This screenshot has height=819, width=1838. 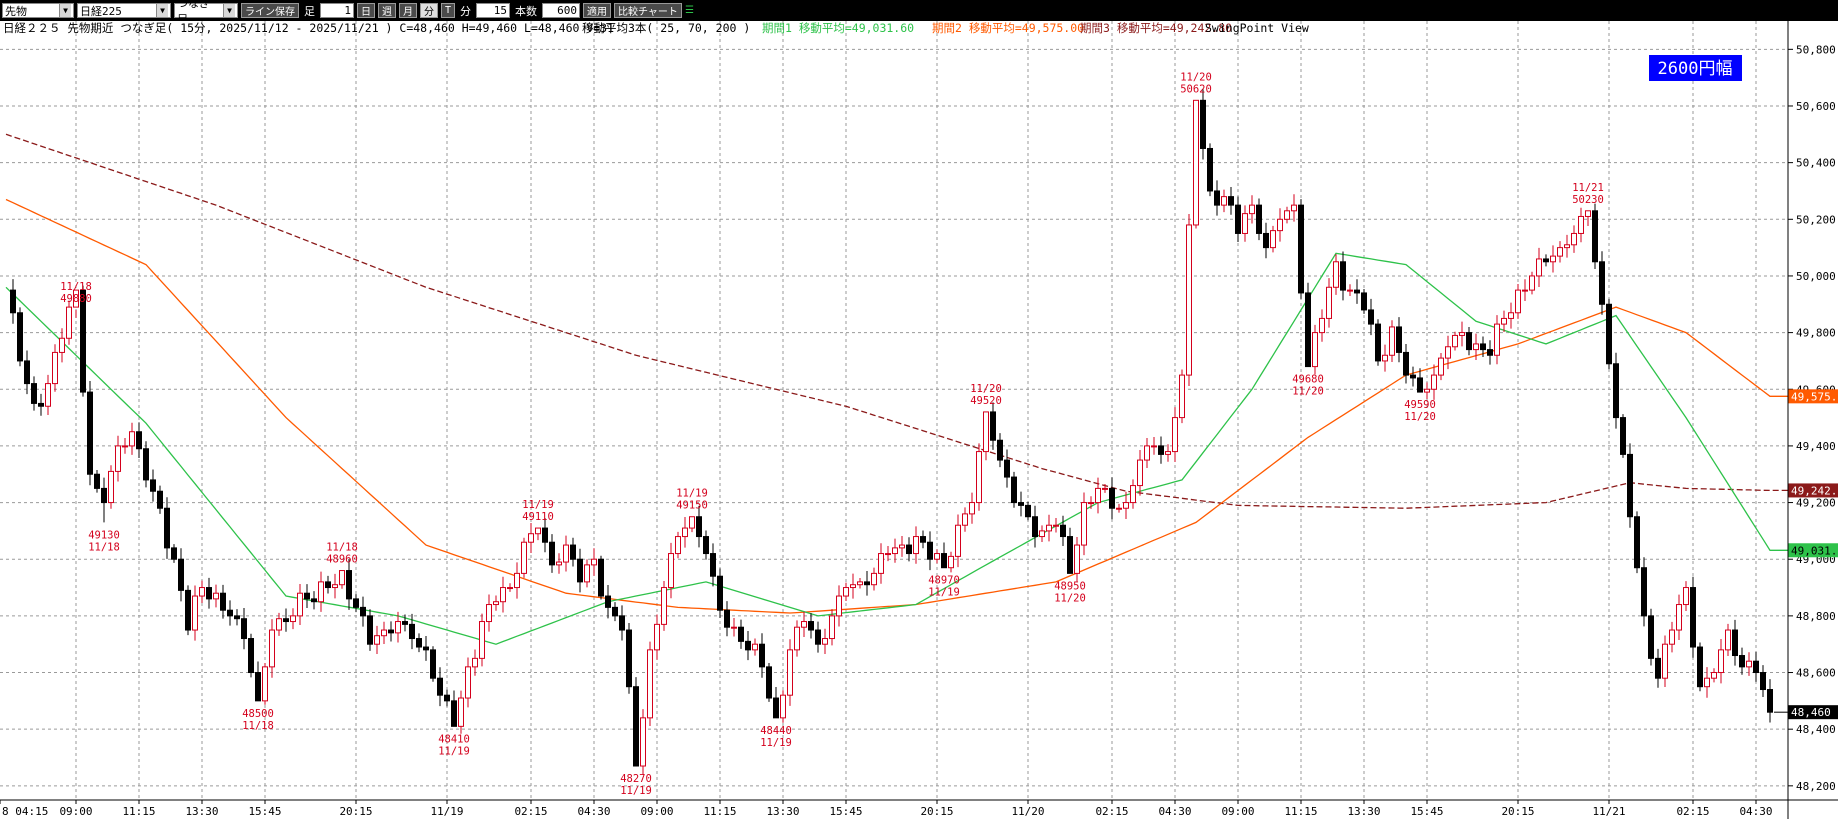 What do you see at coordinates (1816, 786) in the screenshot?
I see `y-tick-label: 48,200` at bounding box center [1816, 786].